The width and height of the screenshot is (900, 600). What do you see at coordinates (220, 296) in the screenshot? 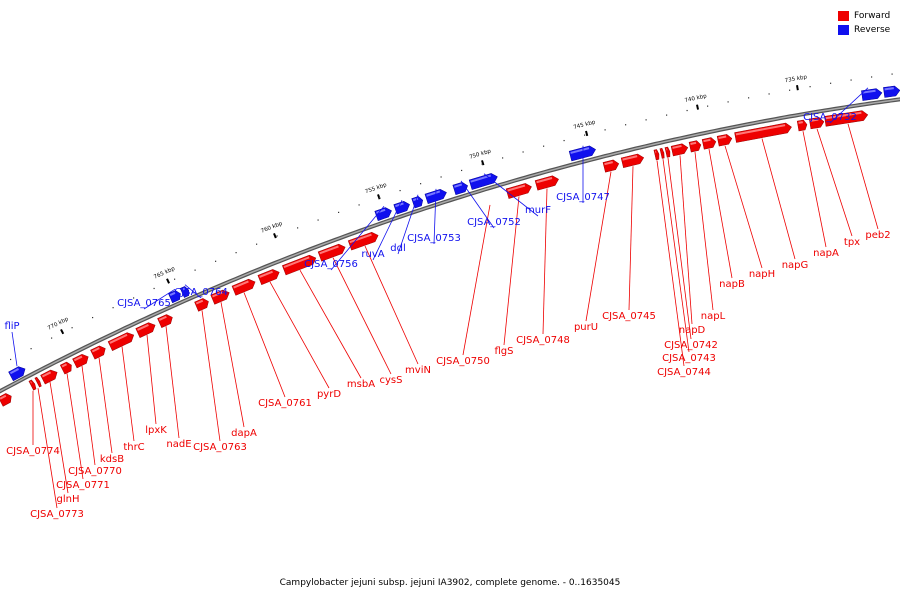
I see `gene-dapA` at bounding box center [220, 296].